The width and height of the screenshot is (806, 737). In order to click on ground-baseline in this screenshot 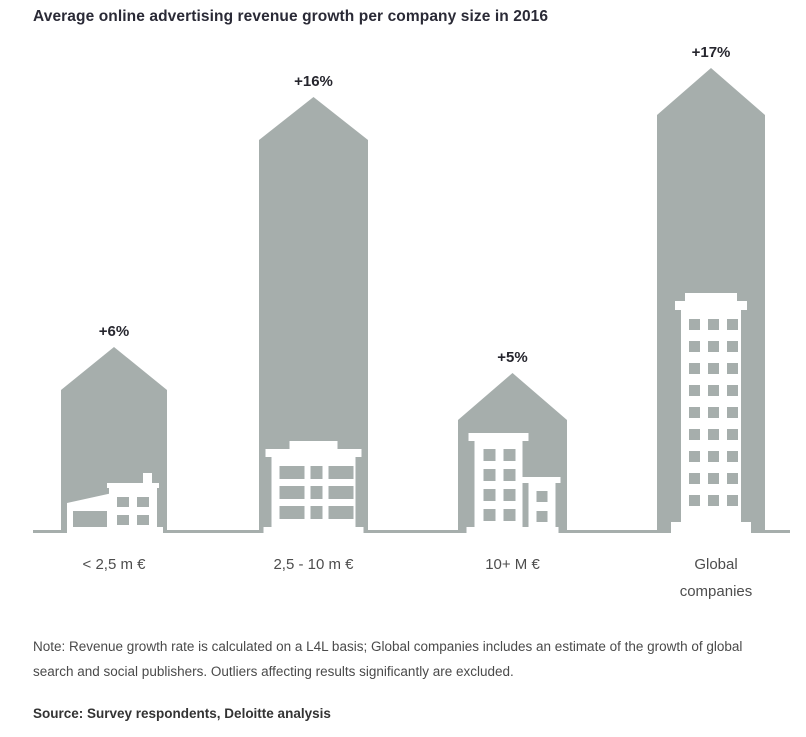, I will do `click(411, 531)`.